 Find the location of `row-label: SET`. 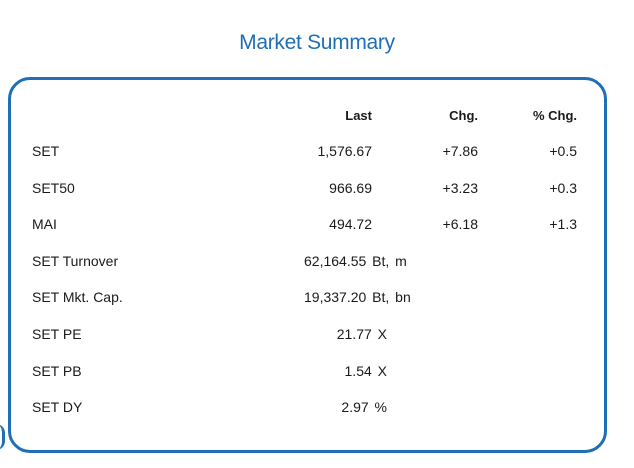

row-label: SET is located at coordinates (46, 151).